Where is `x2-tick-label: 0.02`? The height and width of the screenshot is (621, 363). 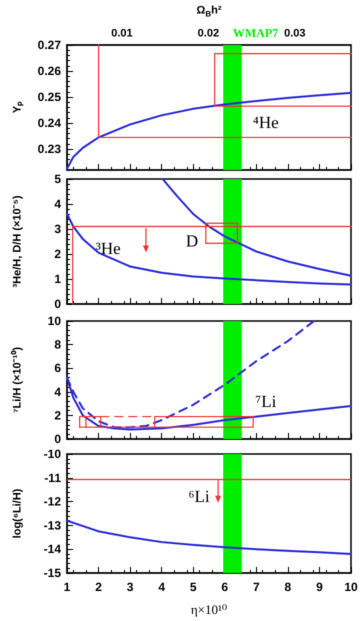 x2-tick-label: 0.02 is located at coordinates (209, 34).